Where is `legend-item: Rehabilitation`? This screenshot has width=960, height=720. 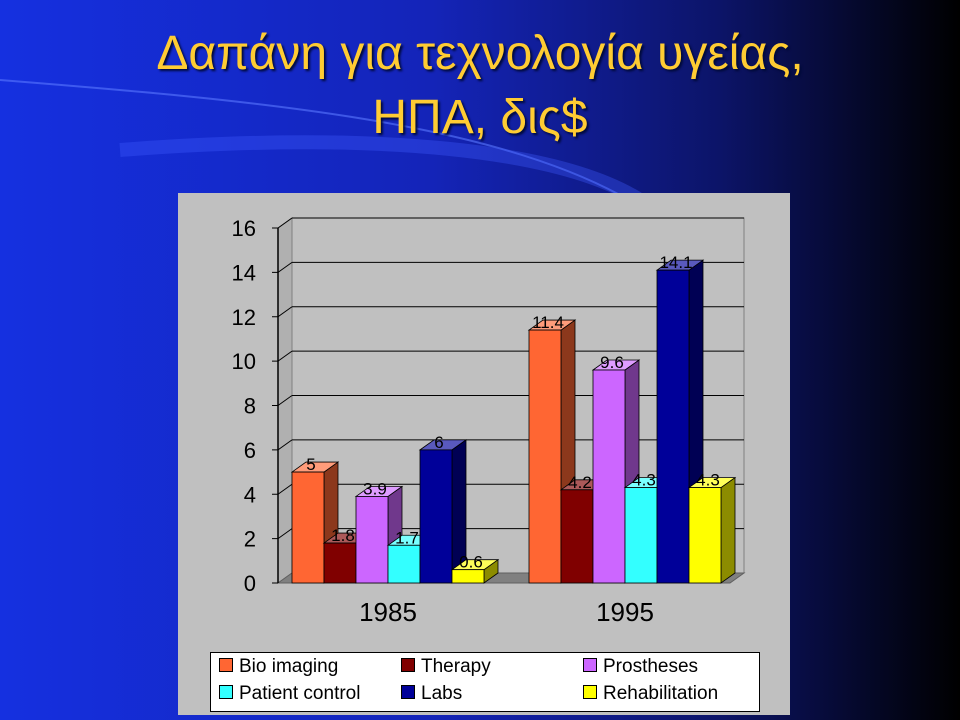 legend-item: Rehabilitation is located at coordinates (650, 694).